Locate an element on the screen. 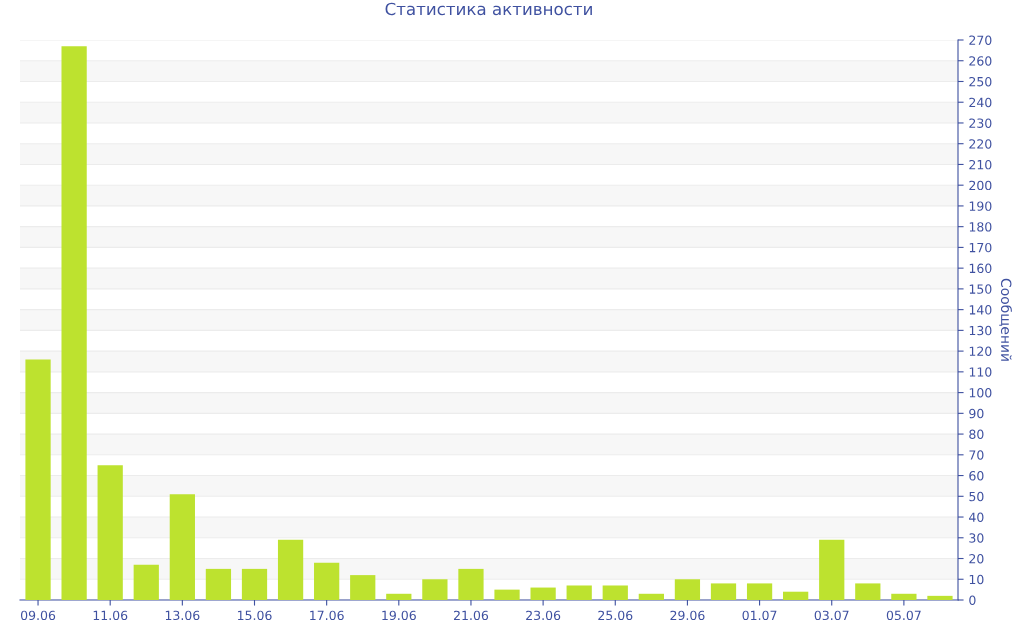  x-tick-label: 09.06 is located at coordinates (38, 615).